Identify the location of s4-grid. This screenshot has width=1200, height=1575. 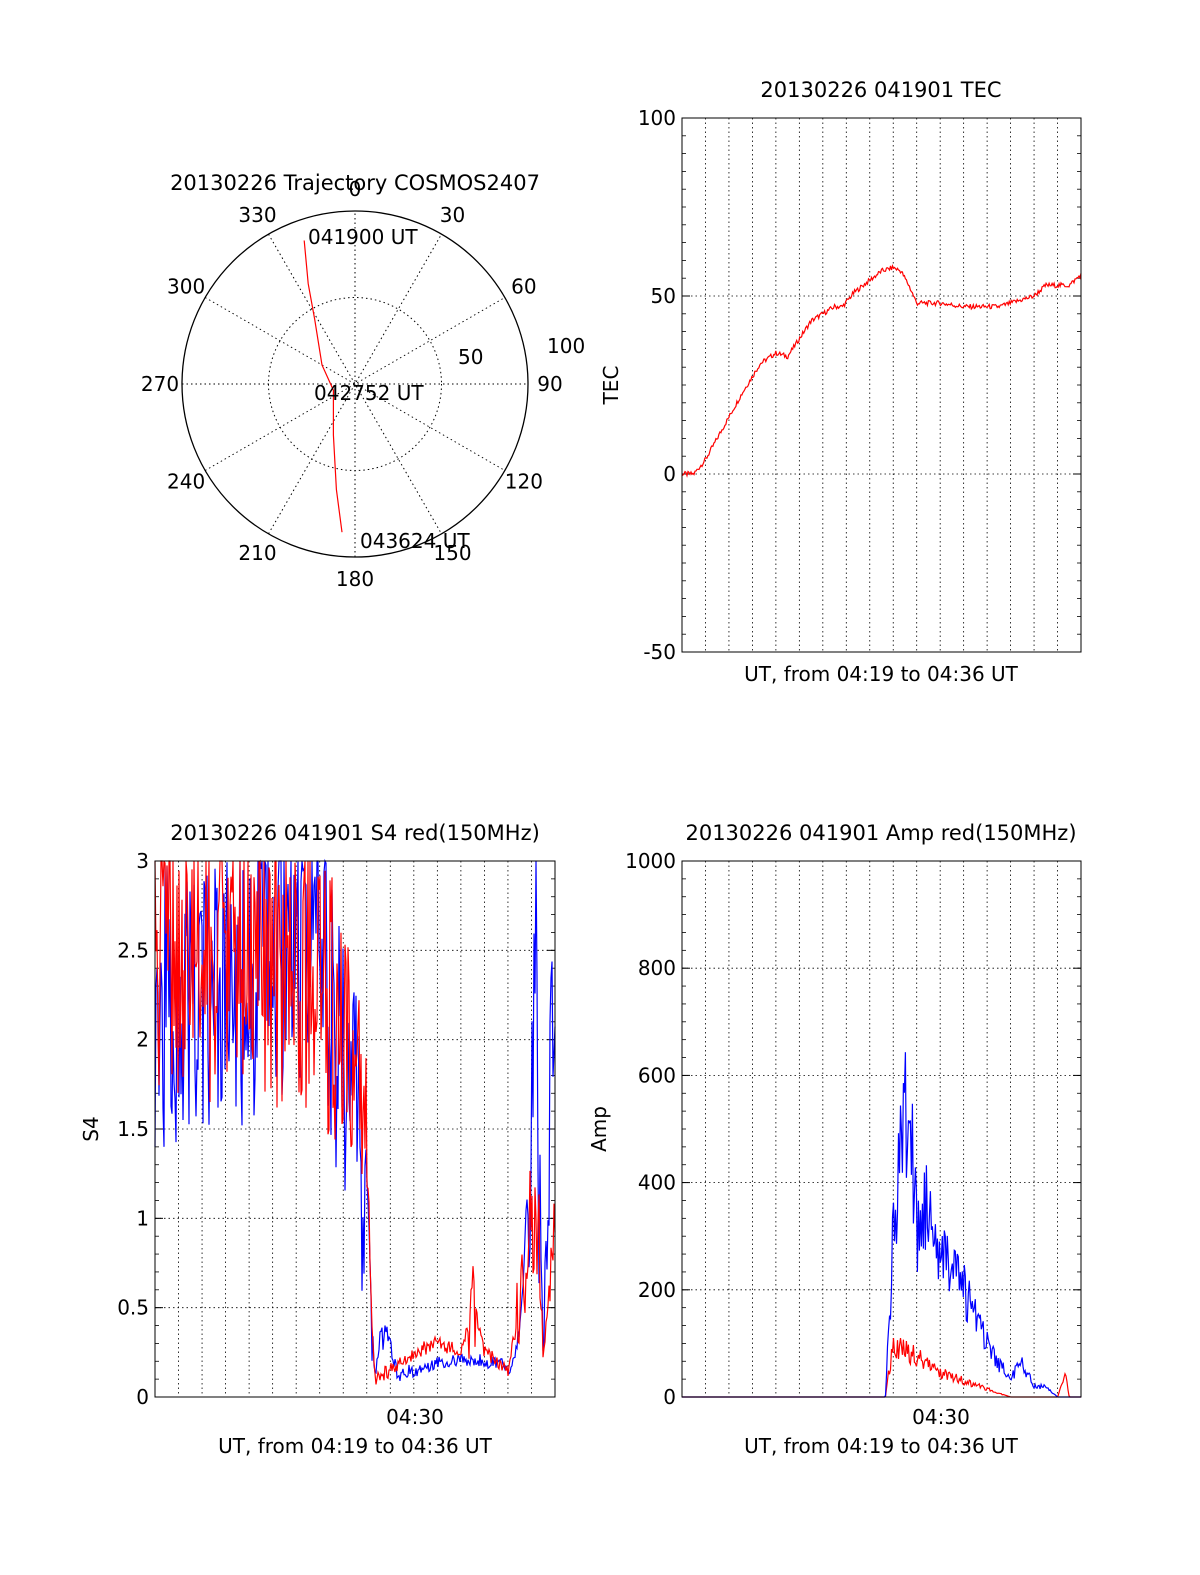
(355, 1129).